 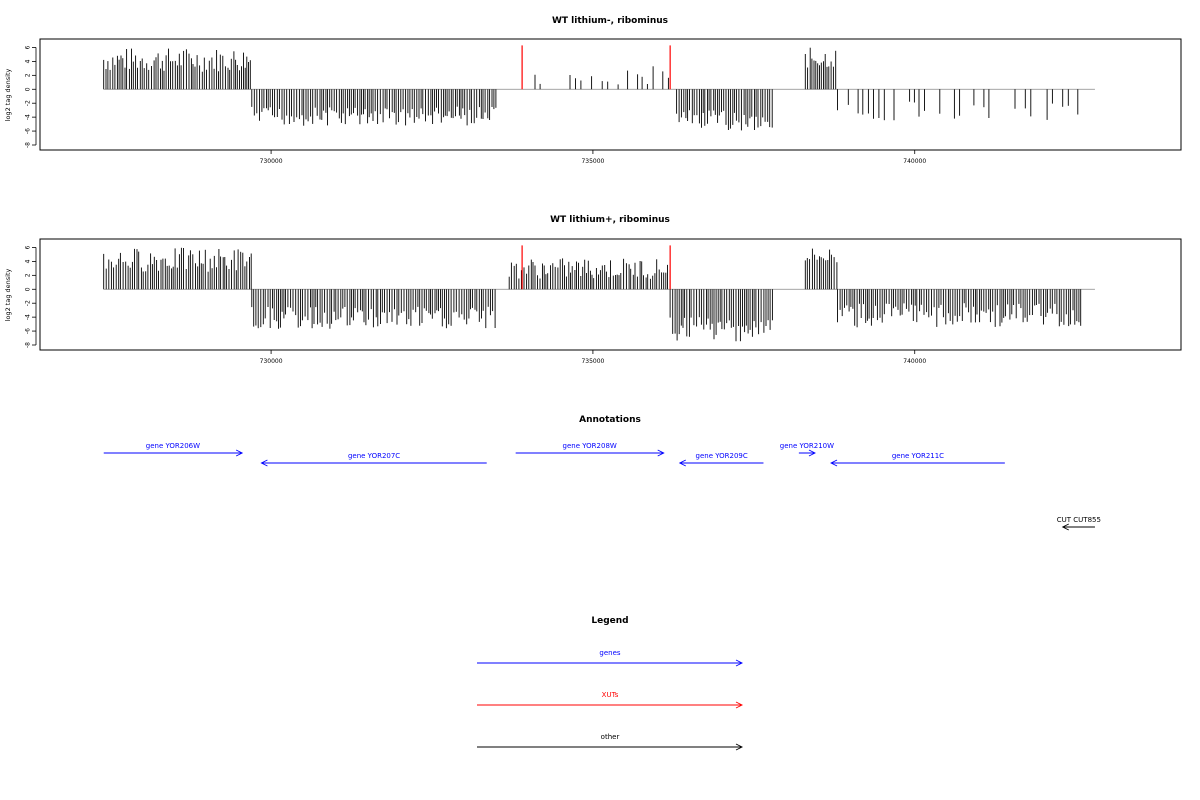 I want to click on feature-label: gene YOR206W, so click(x=173, y=446).